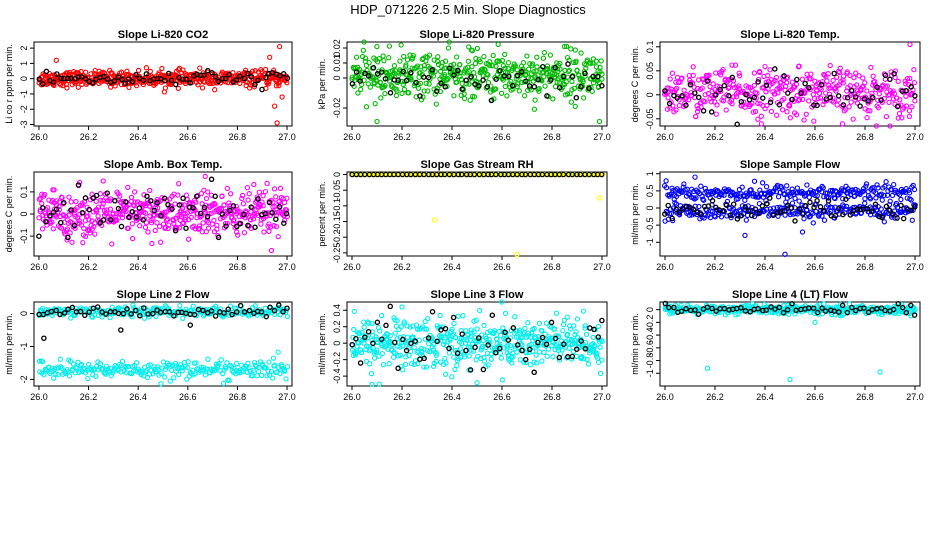  I want to click on panel-title: Slope Li-820 CO2, so click(163, 35).